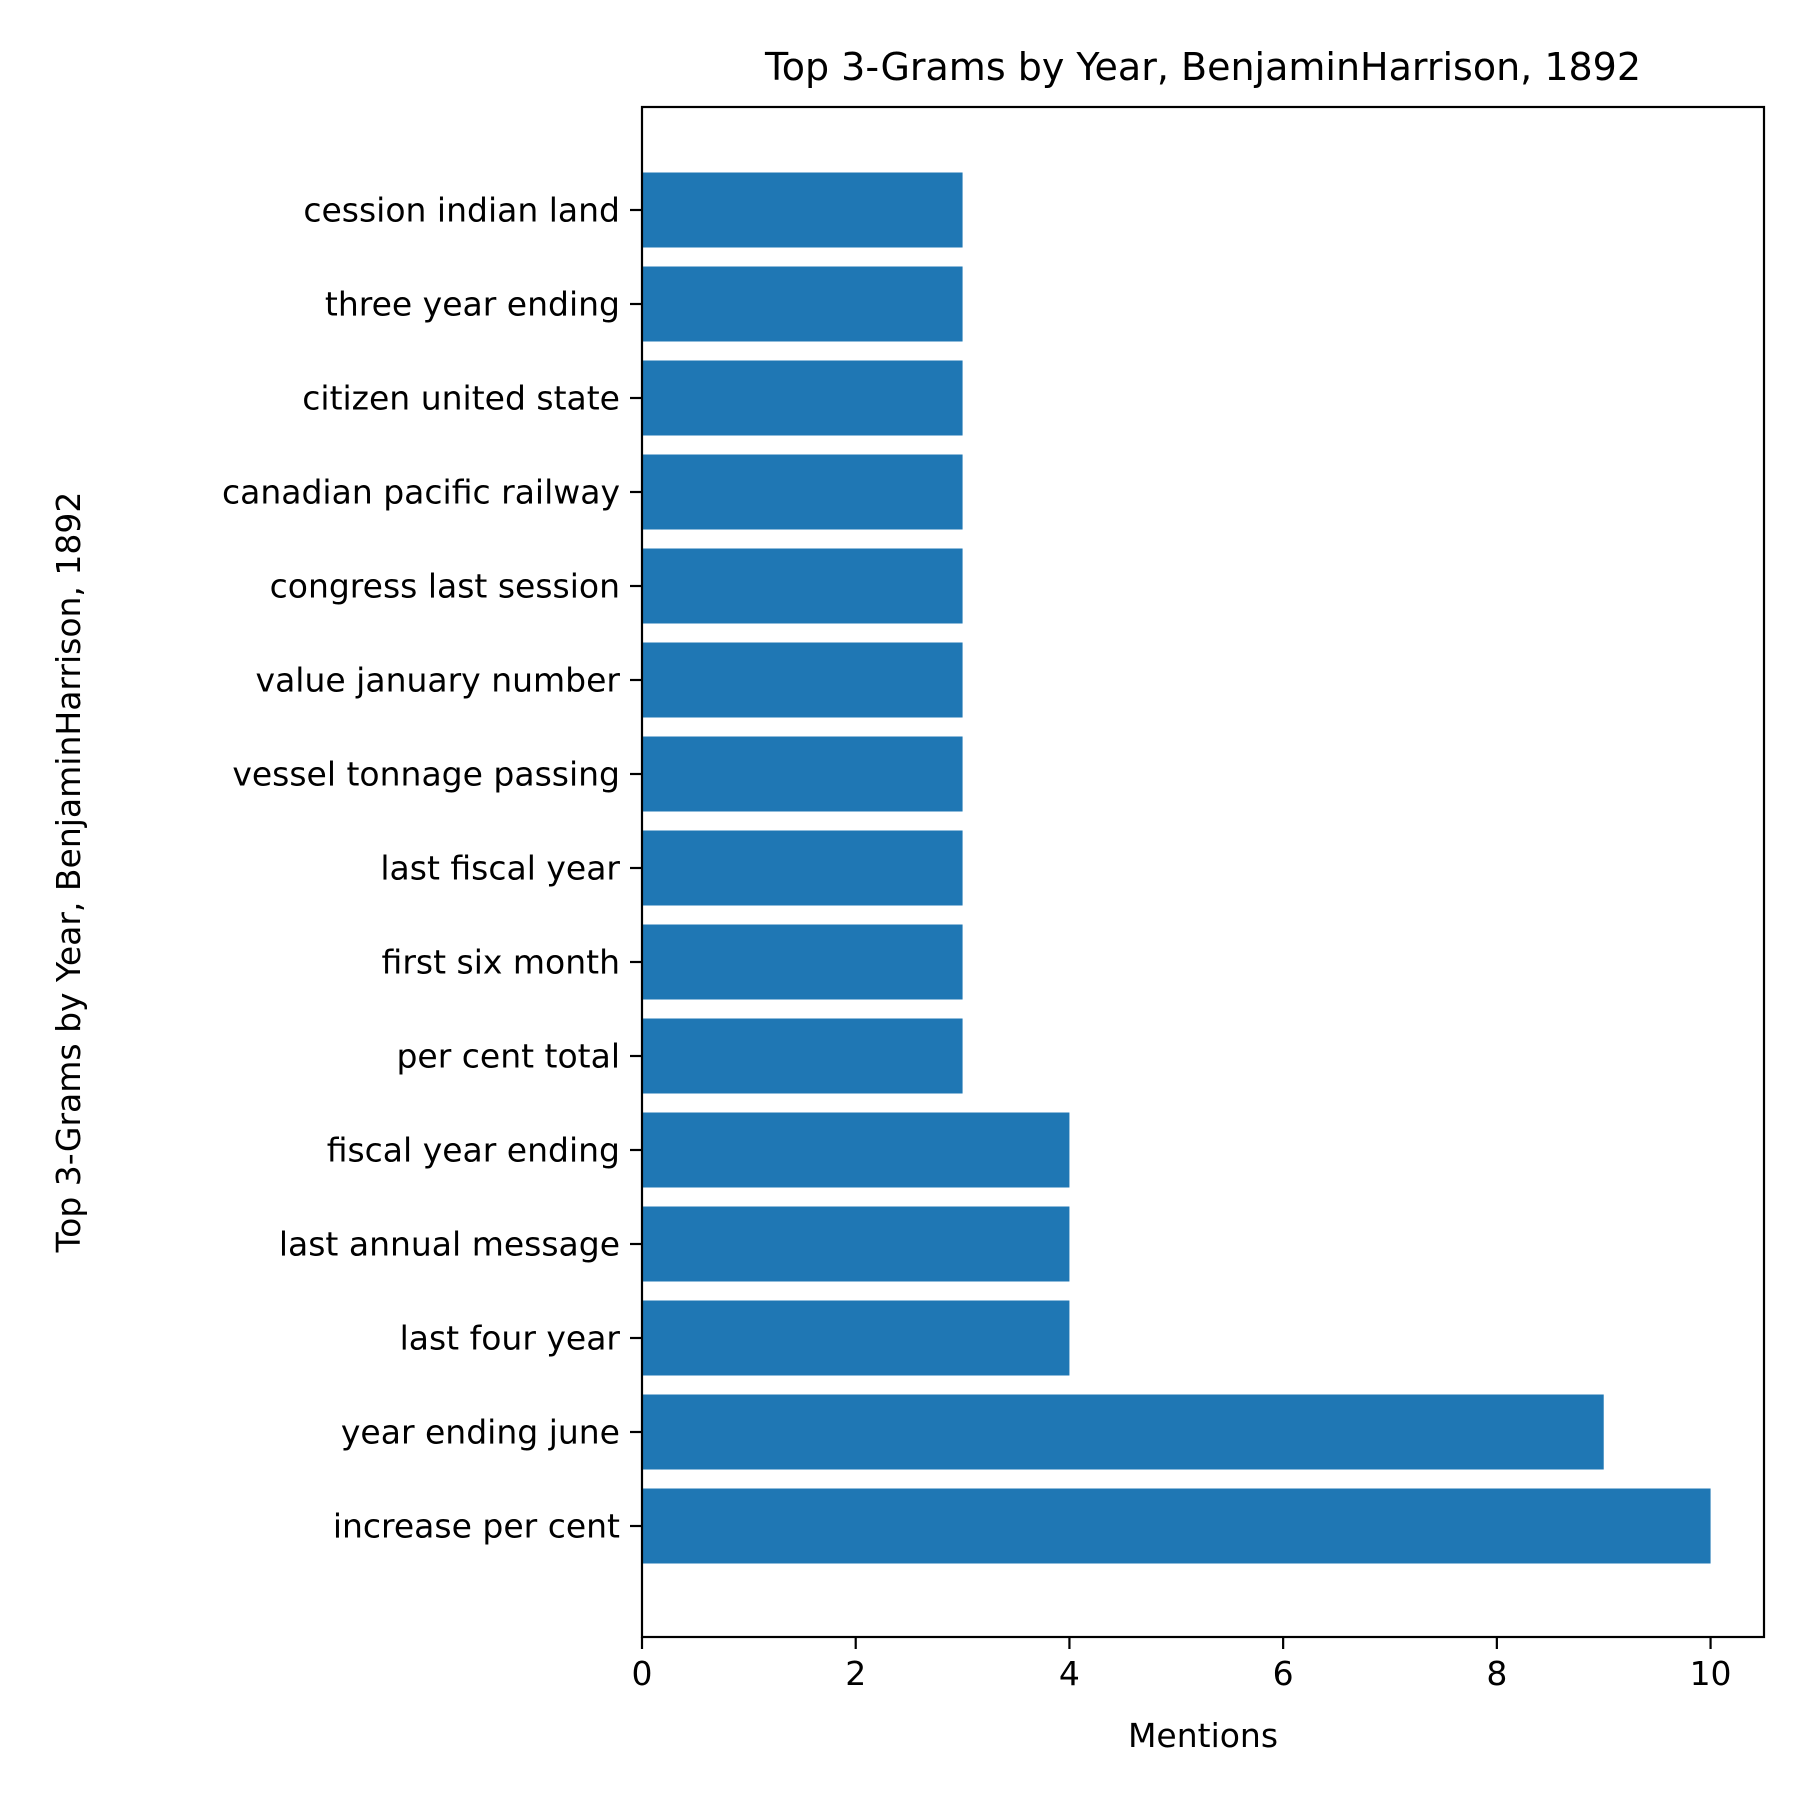 This screenshot has width=1800, height=1805. Describe the element at coordinates (472, 304) in the screenshot. I see `y-tick-label: three year ending` at that location.